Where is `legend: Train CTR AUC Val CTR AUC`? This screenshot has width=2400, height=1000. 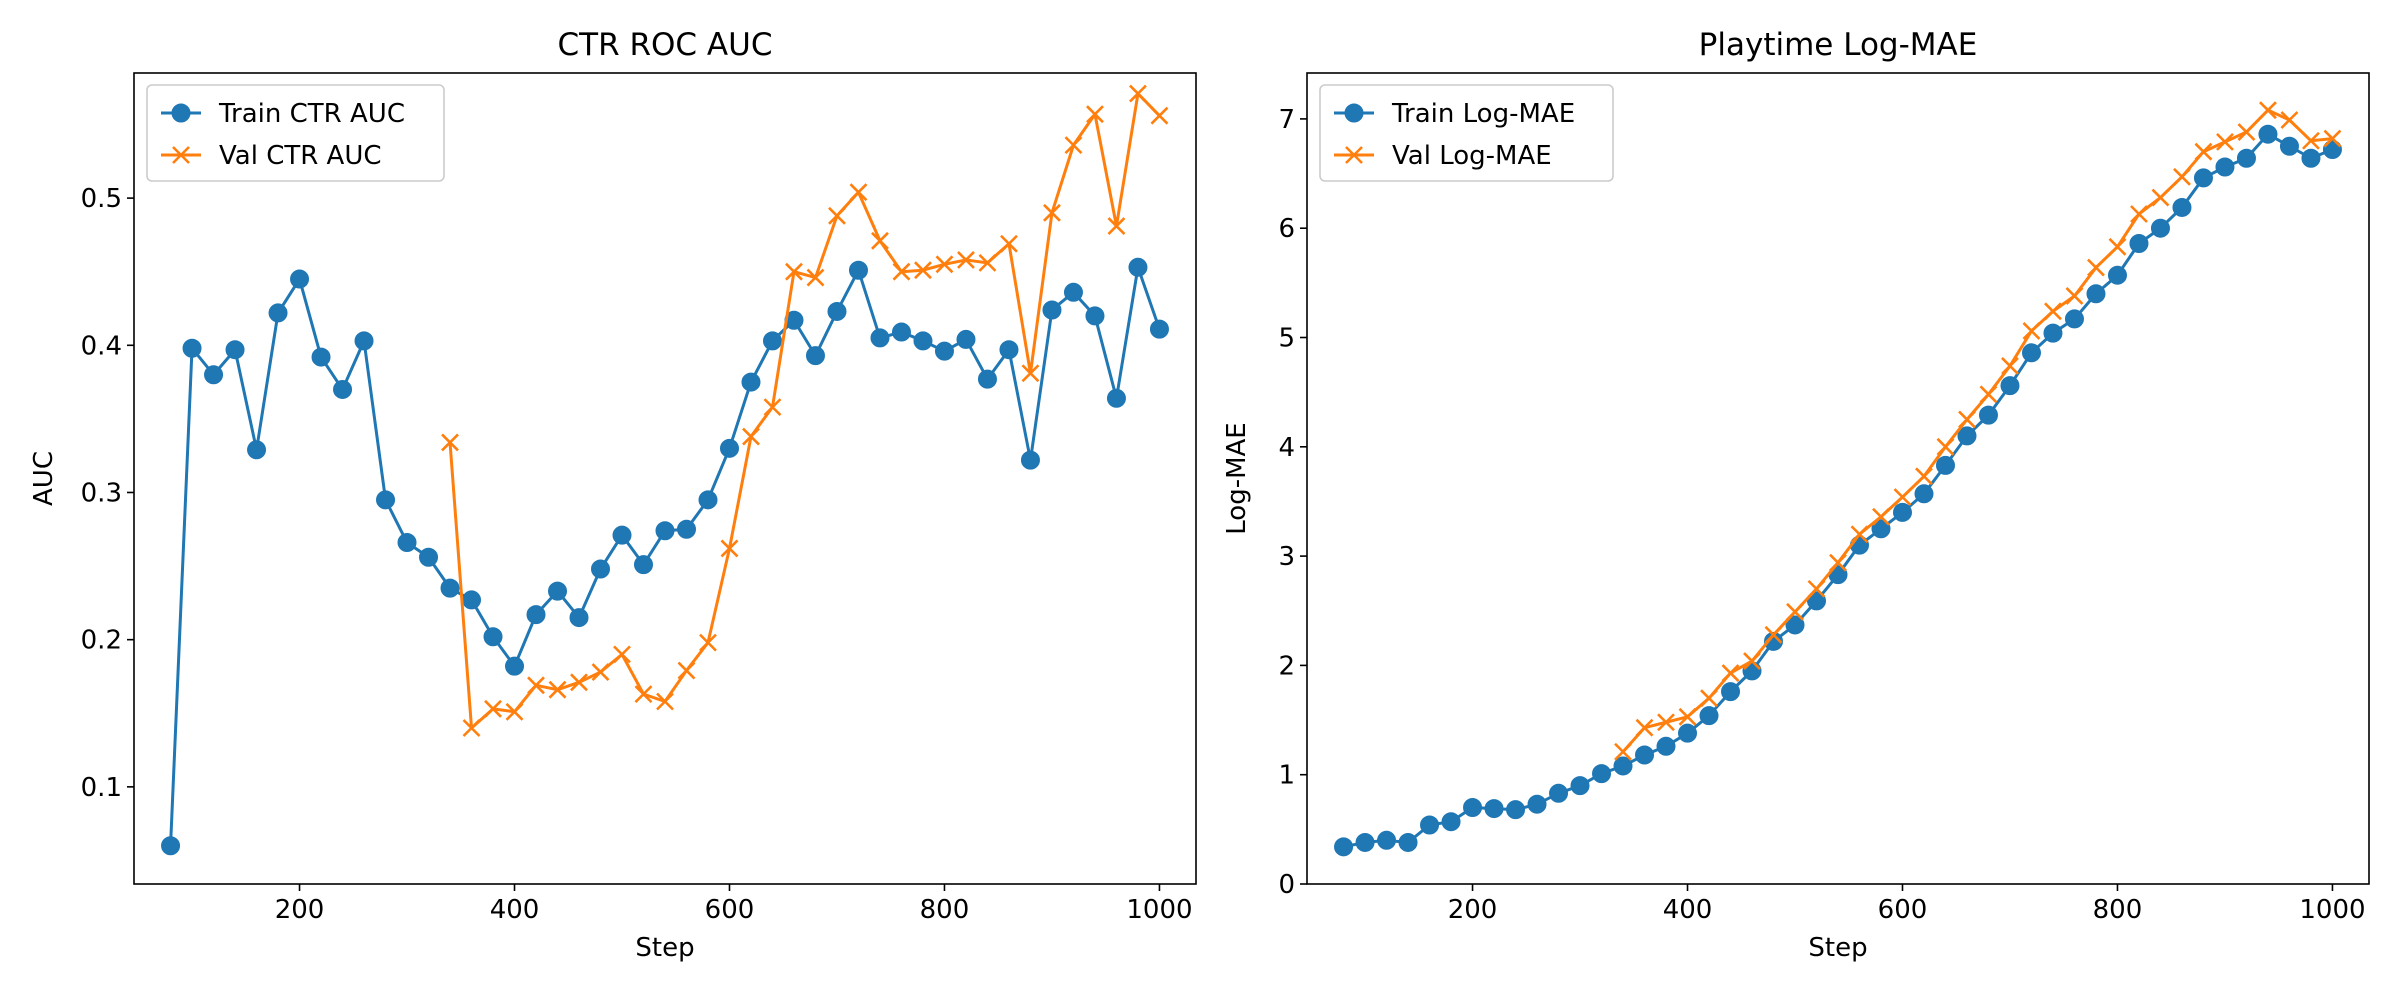 legend: Train CTR AUC Val CTR AUC is located at coordinates (295, 133).